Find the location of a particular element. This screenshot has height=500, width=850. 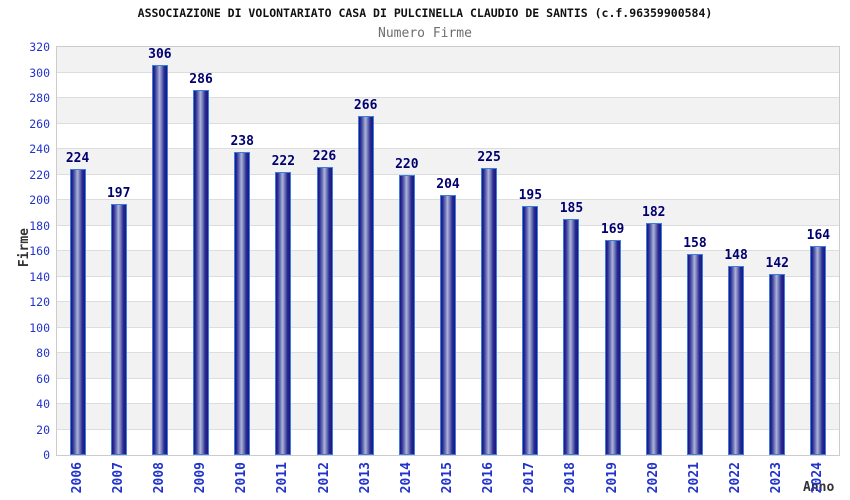

x-tick-label: 2010 is located at coordinates (242, 478).